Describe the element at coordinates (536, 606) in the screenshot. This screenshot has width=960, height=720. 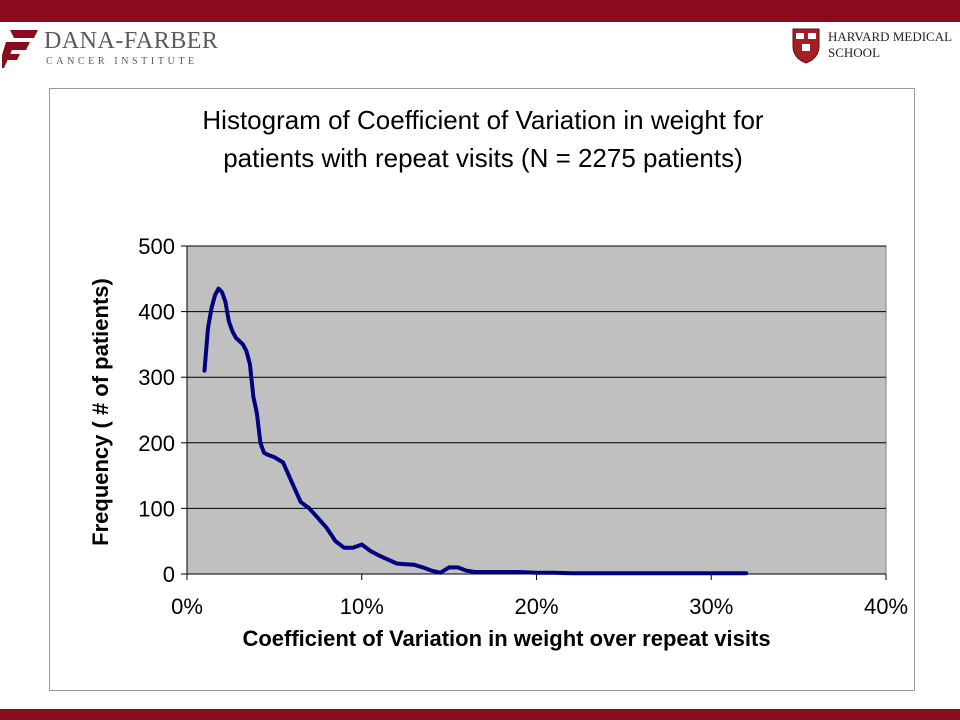
I see `x-tick-label: 20%` at that location.